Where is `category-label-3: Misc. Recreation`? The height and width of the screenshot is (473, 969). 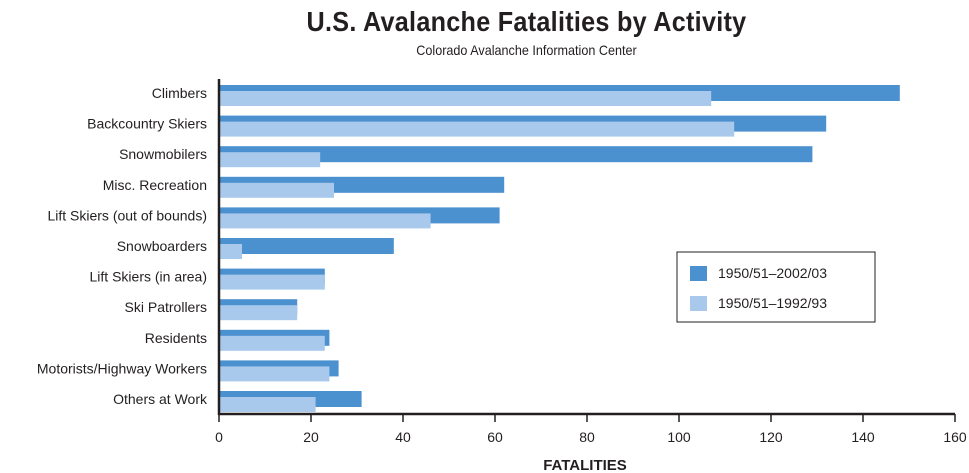 category-label-3: Misc. Recreation is located at coordinates (155, 185).